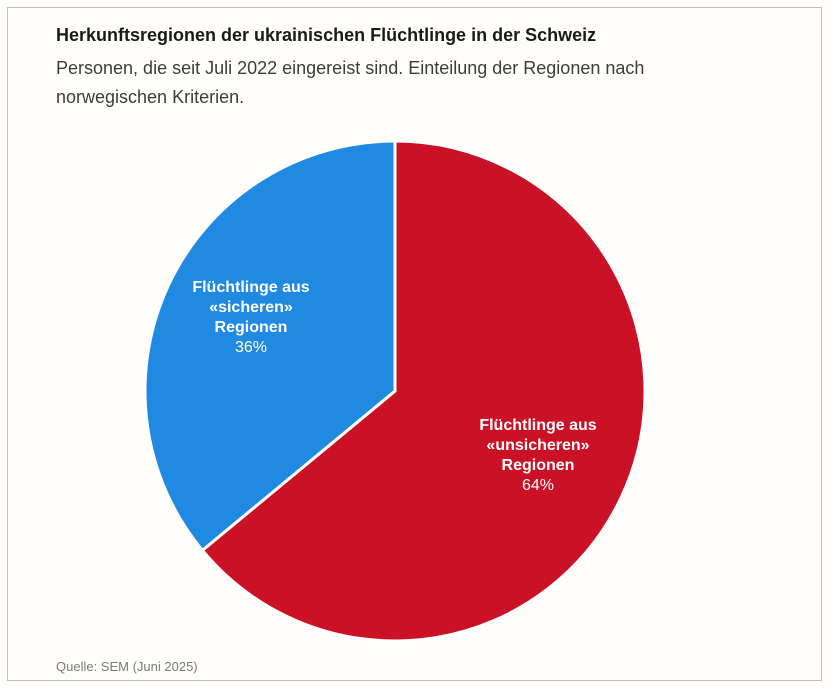 This screenshot has height=689, width=831. Describe the element at coordinates (127, 666) in the screenshot. I see `source-note: Quelle: SEM (Juni 2025)` at that location.